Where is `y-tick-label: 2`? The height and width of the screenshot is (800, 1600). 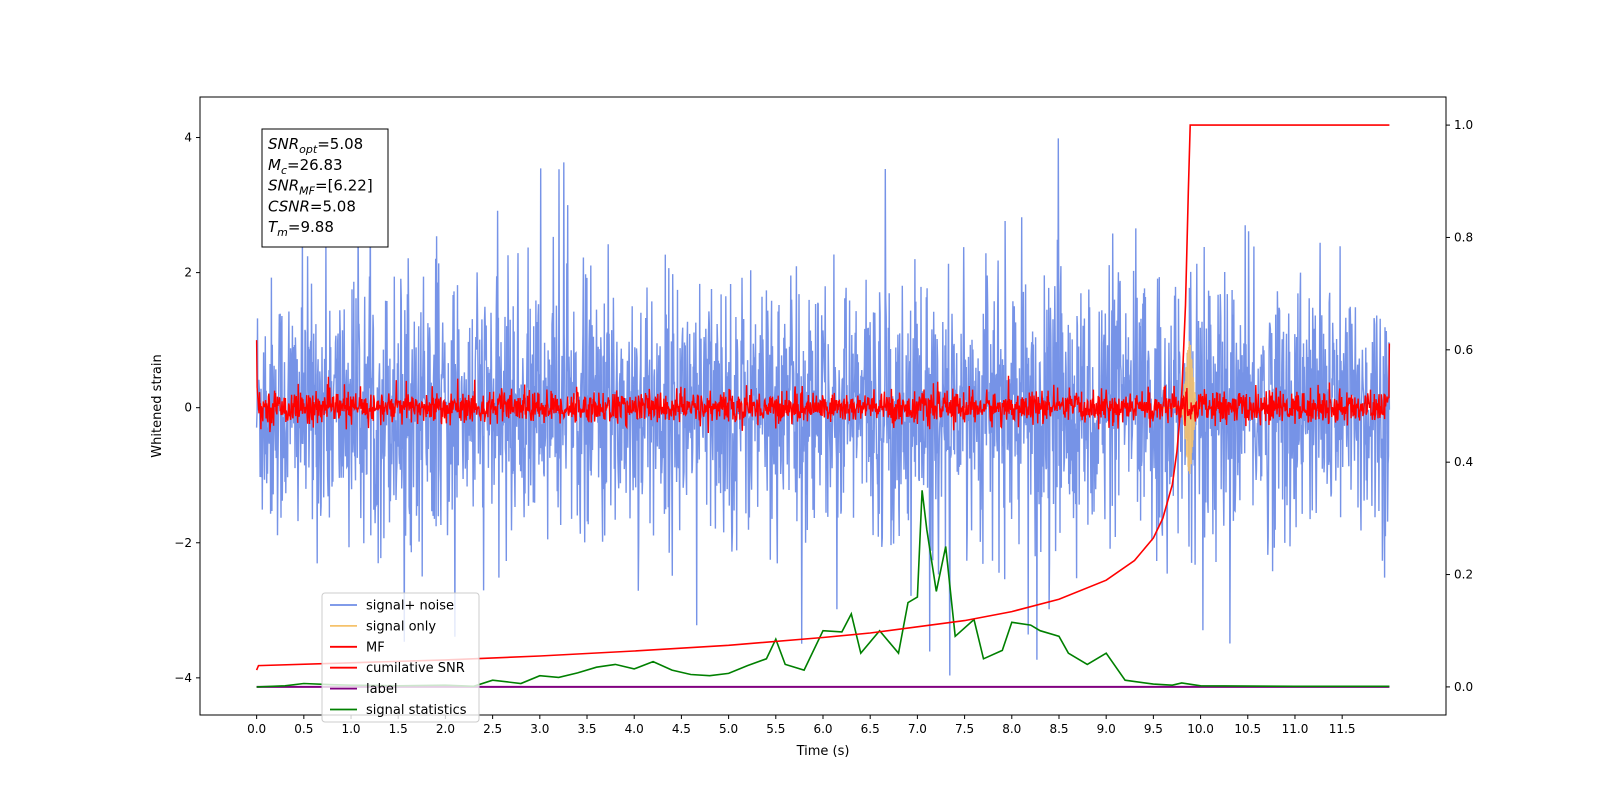
y-tick-label: 2 is located at coordinates (188, 273).